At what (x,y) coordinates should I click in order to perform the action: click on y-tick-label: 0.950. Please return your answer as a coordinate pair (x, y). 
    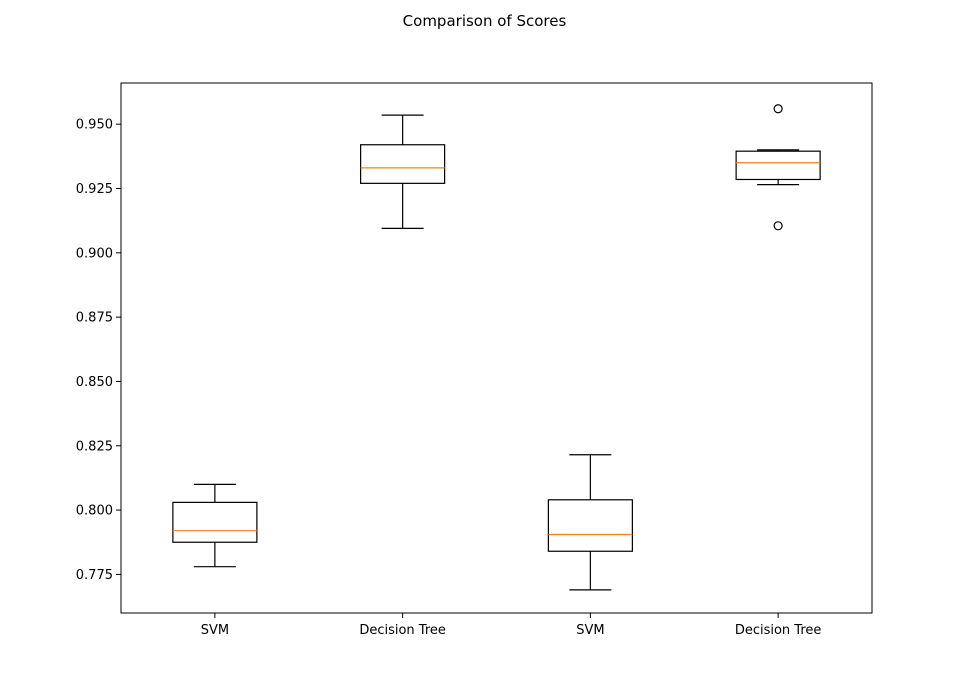
    Looking at the image, I should click on (94, 125).